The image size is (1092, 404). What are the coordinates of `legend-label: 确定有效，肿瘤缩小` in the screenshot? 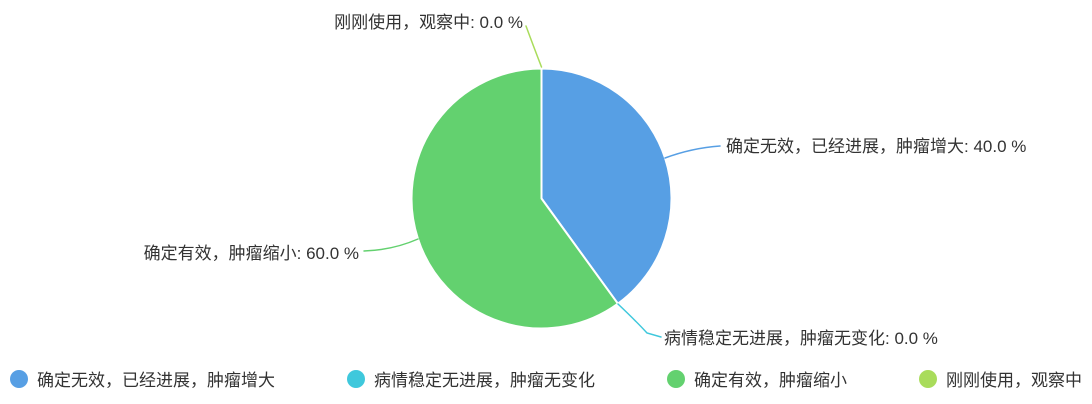 It's located at (770, 380).